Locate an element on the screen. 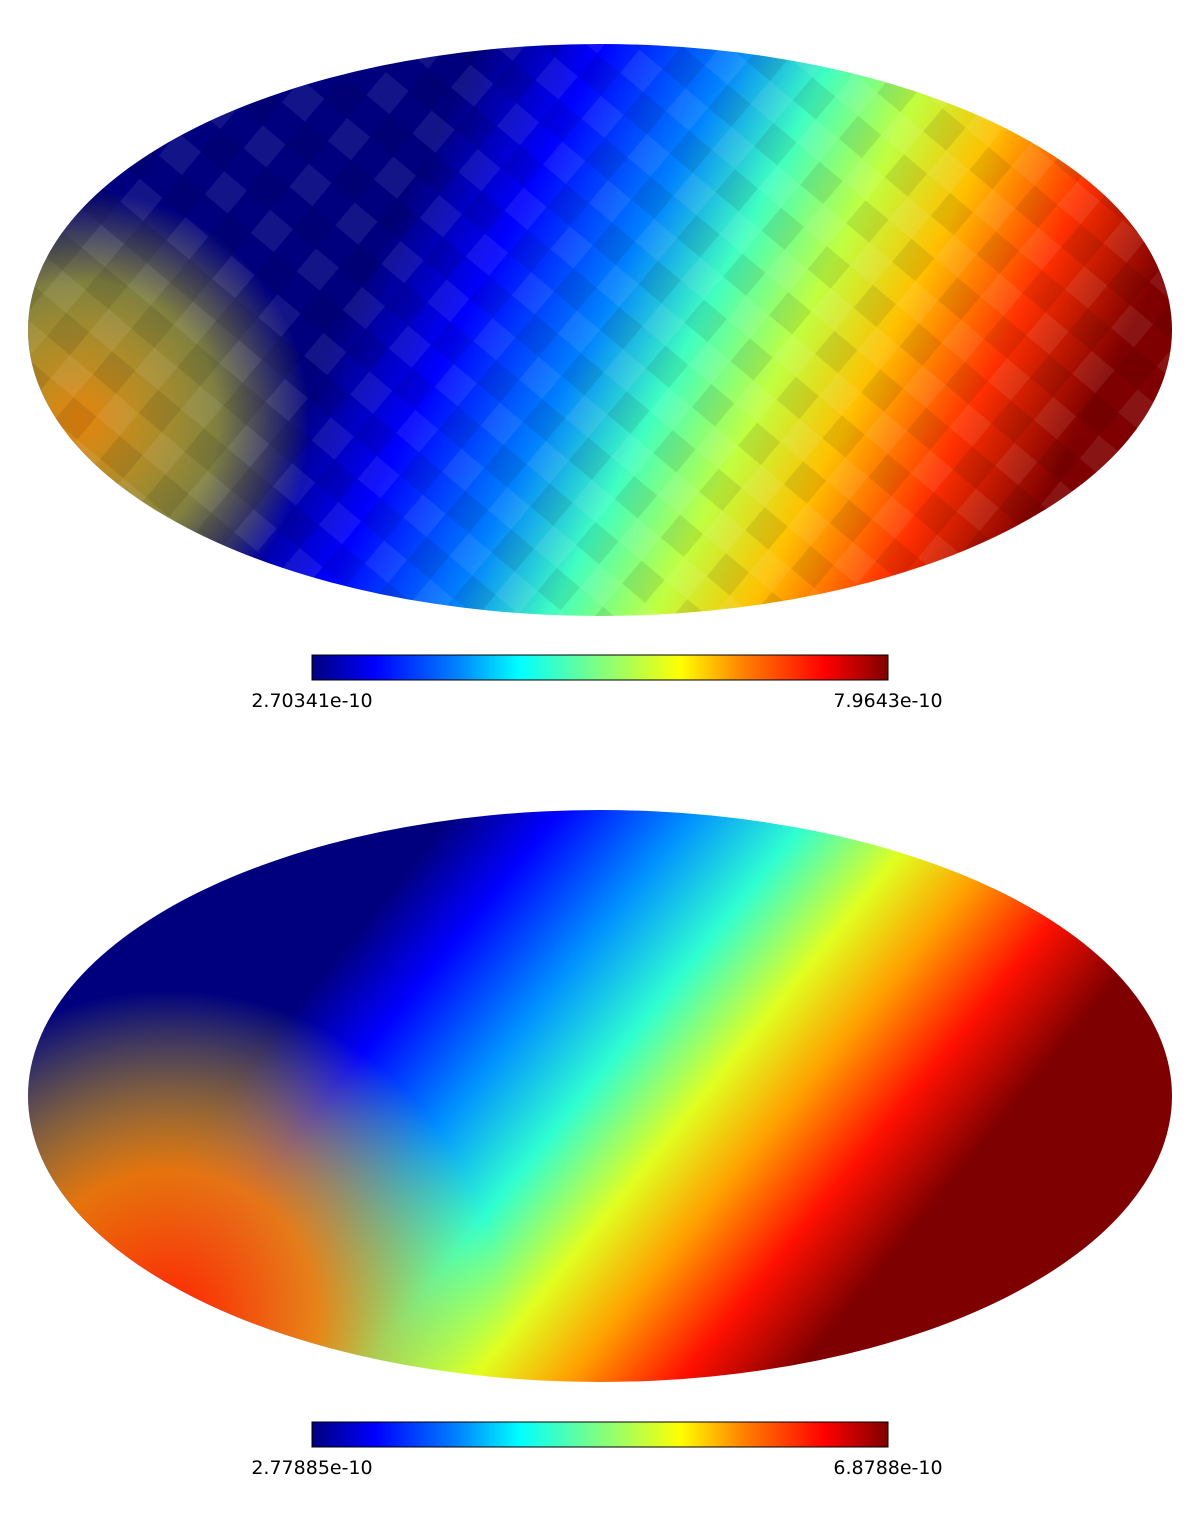  colorbar-max: 7.9643e-10 is located at coordinates (887, 701).